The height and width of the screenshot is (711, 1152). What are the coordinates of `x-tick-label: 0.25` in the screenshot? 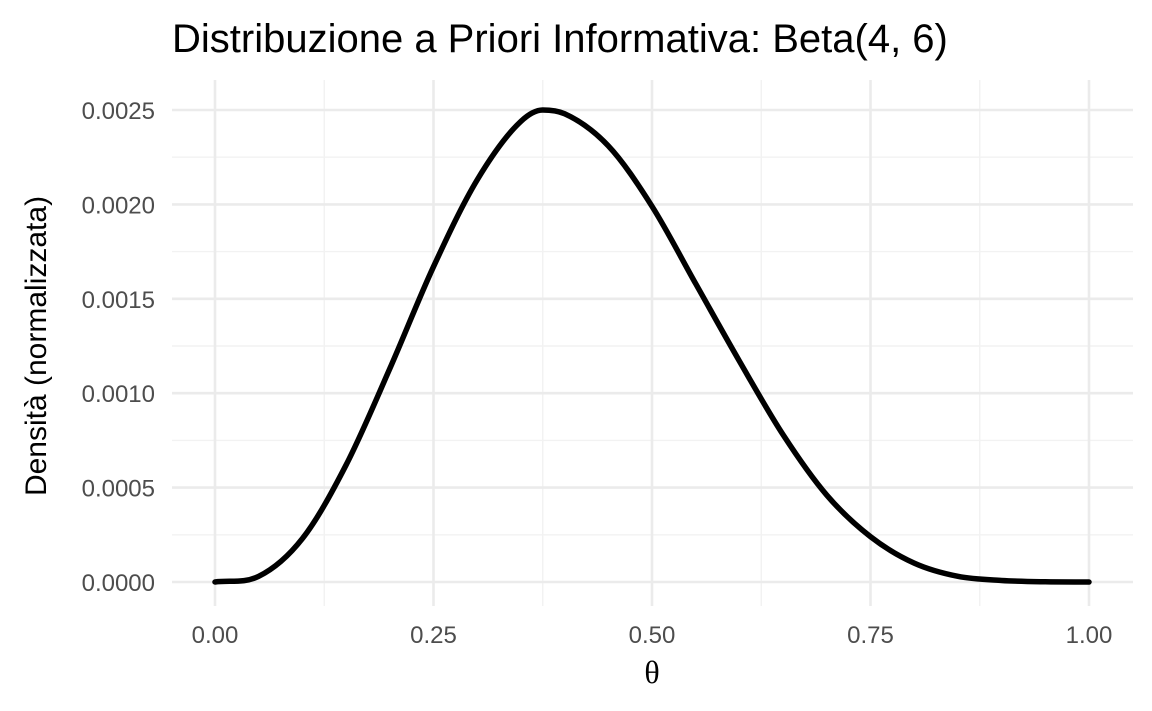 It's located at (433, 635).